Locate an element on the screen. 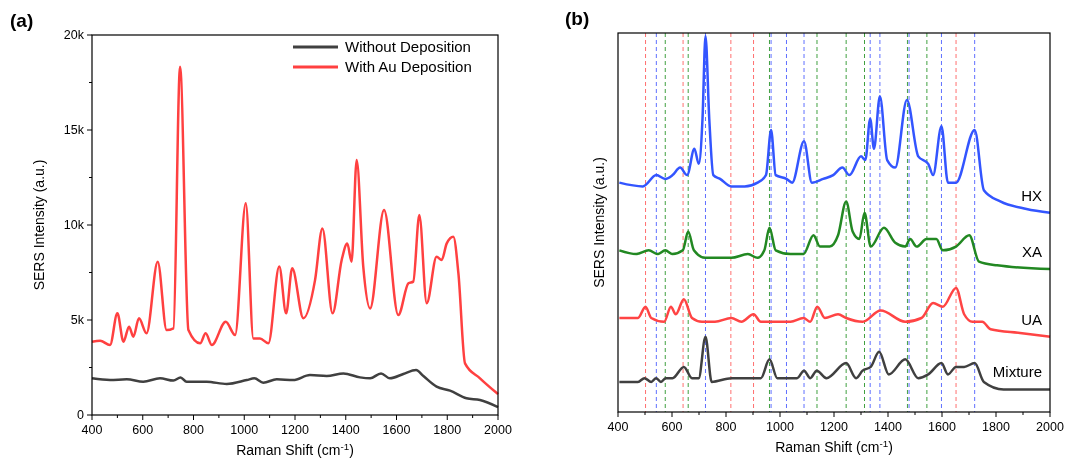 The height and width of the screenshot is (465, 1075). series-label: UA is located at coordinates (1031, 319).